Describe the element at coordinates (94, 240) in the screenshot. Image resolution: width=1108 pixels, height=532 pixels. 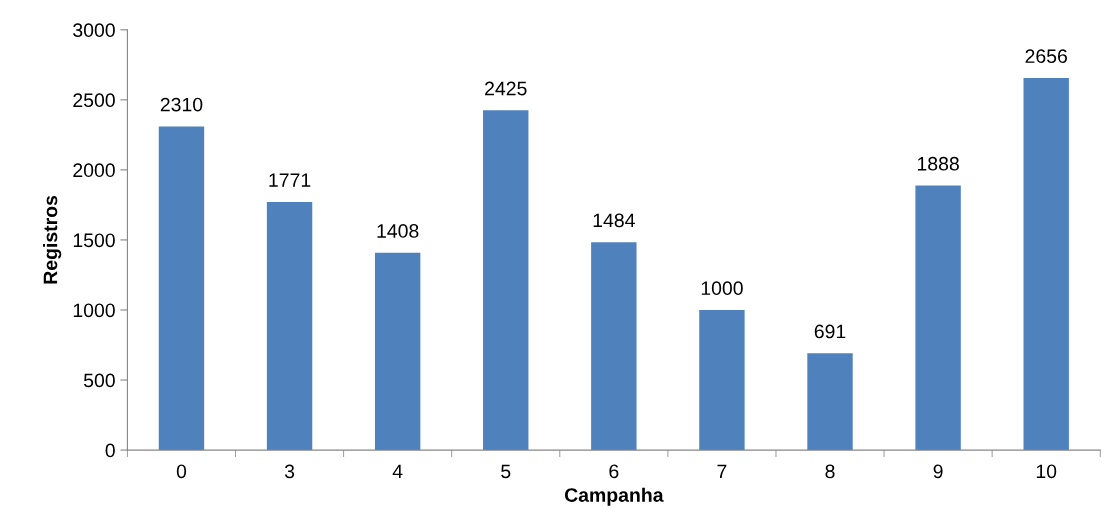
I see `y-tick-label: 1500` at that location.